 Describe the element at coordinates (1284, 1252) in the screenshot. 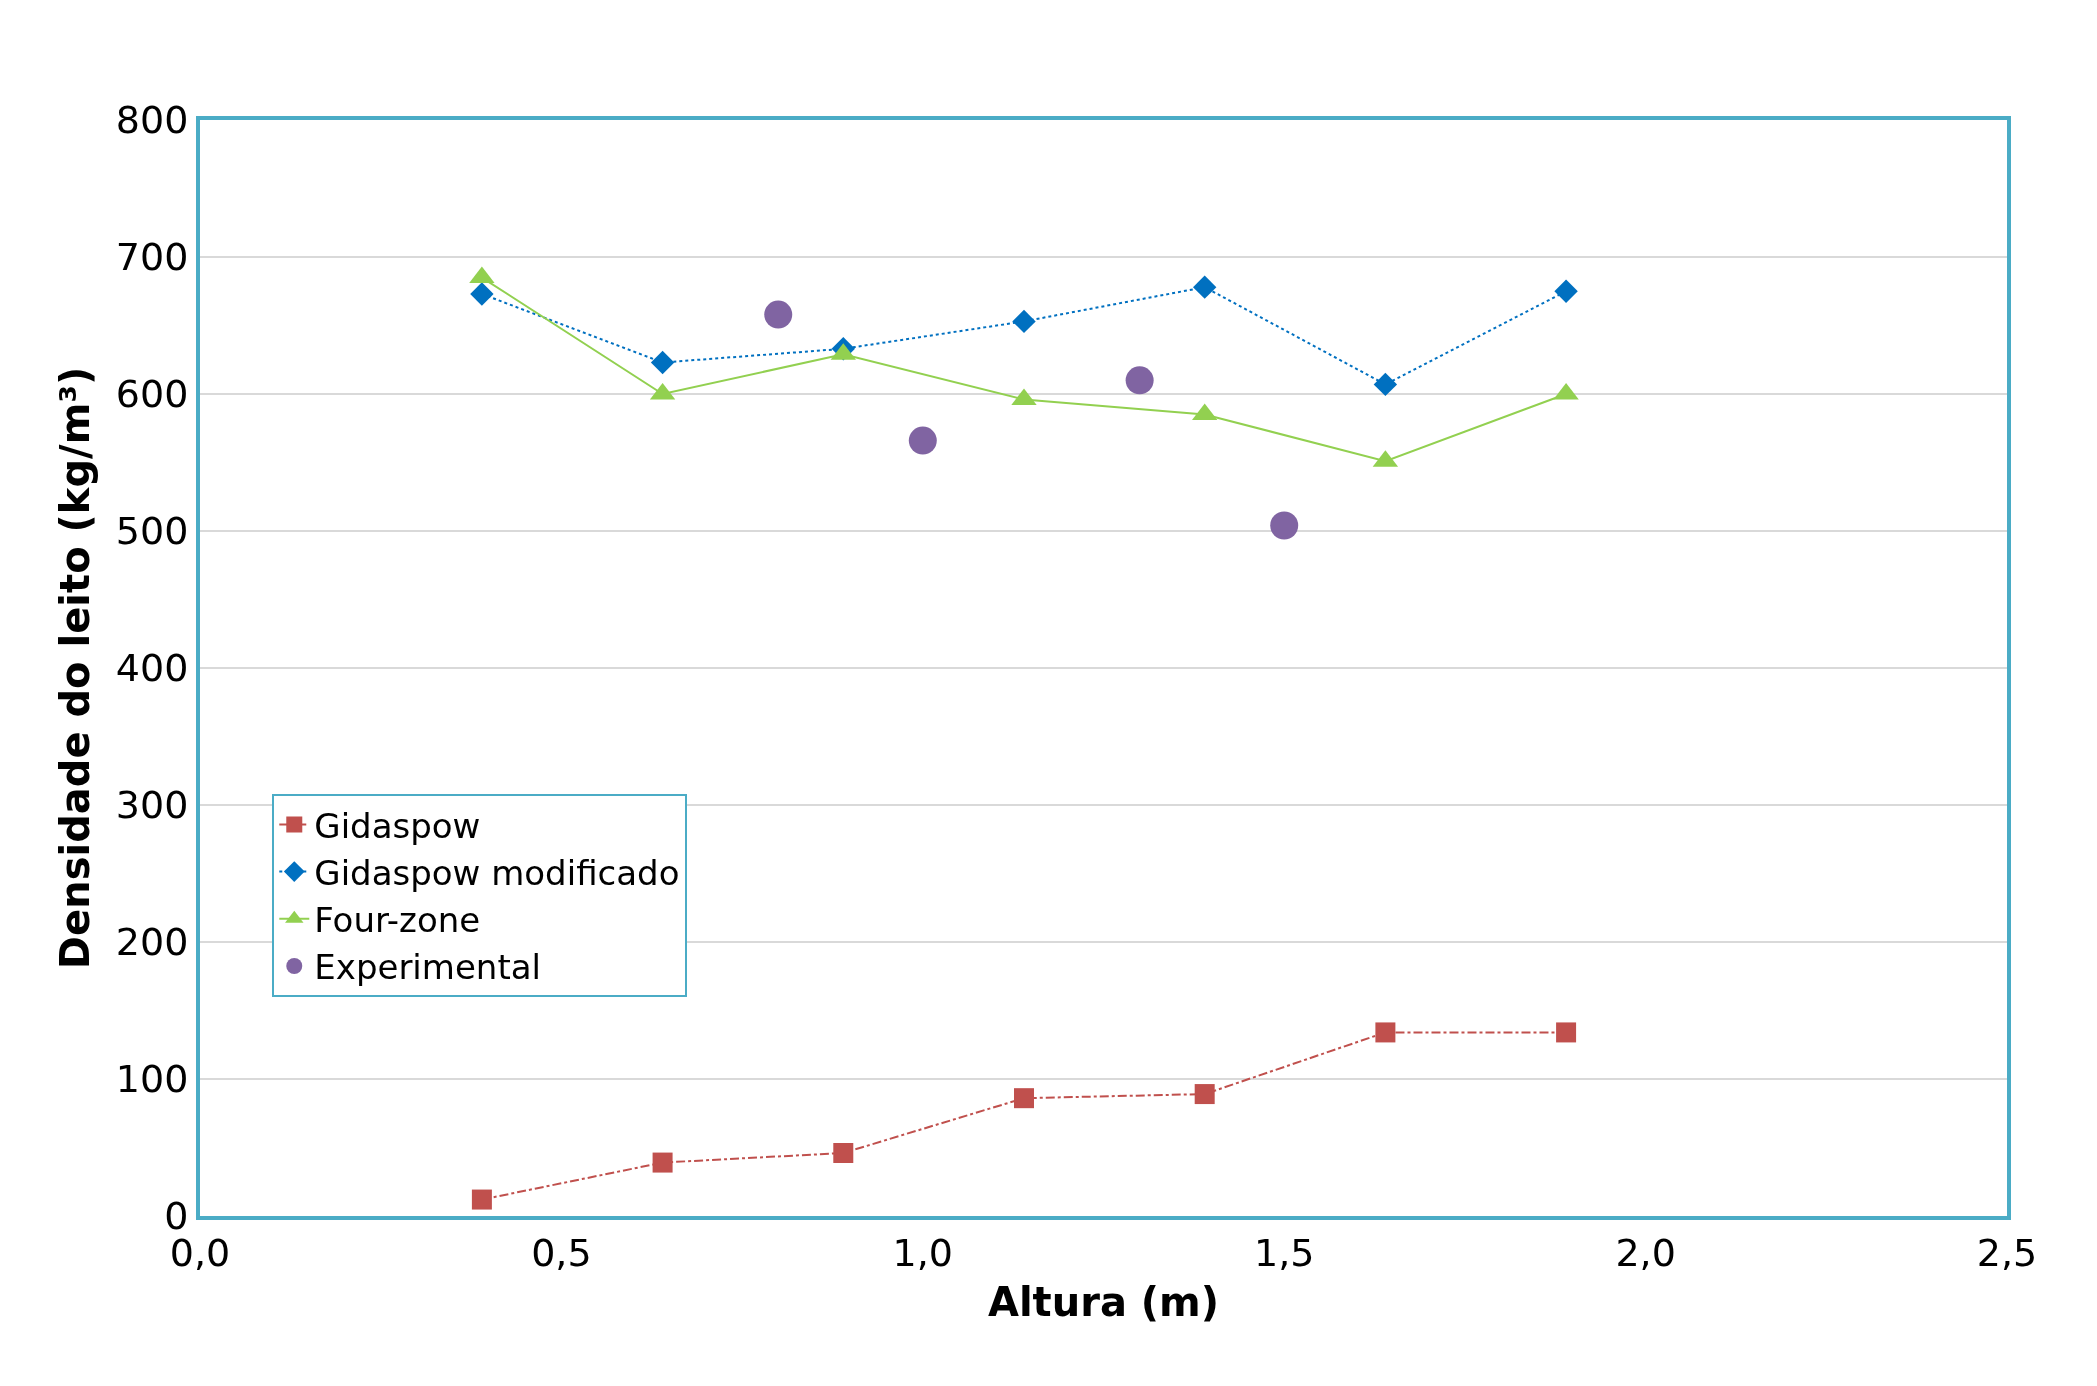

I see `x-tick-label: 1,5` at that location.